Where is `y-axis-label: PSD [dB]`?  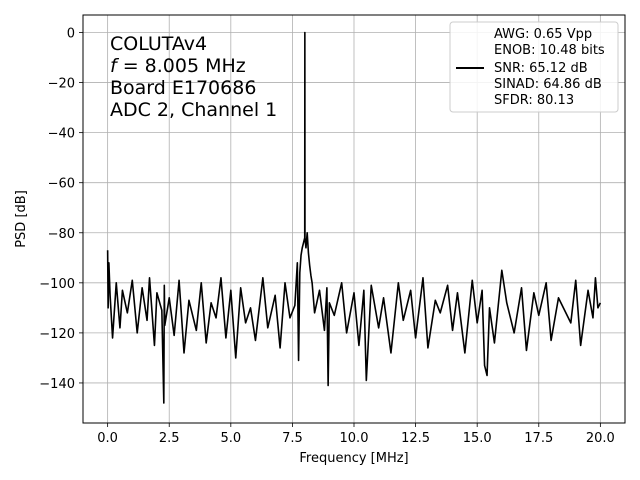
y-axis-label: PSD [dB] is located at coordinates (21, 219).